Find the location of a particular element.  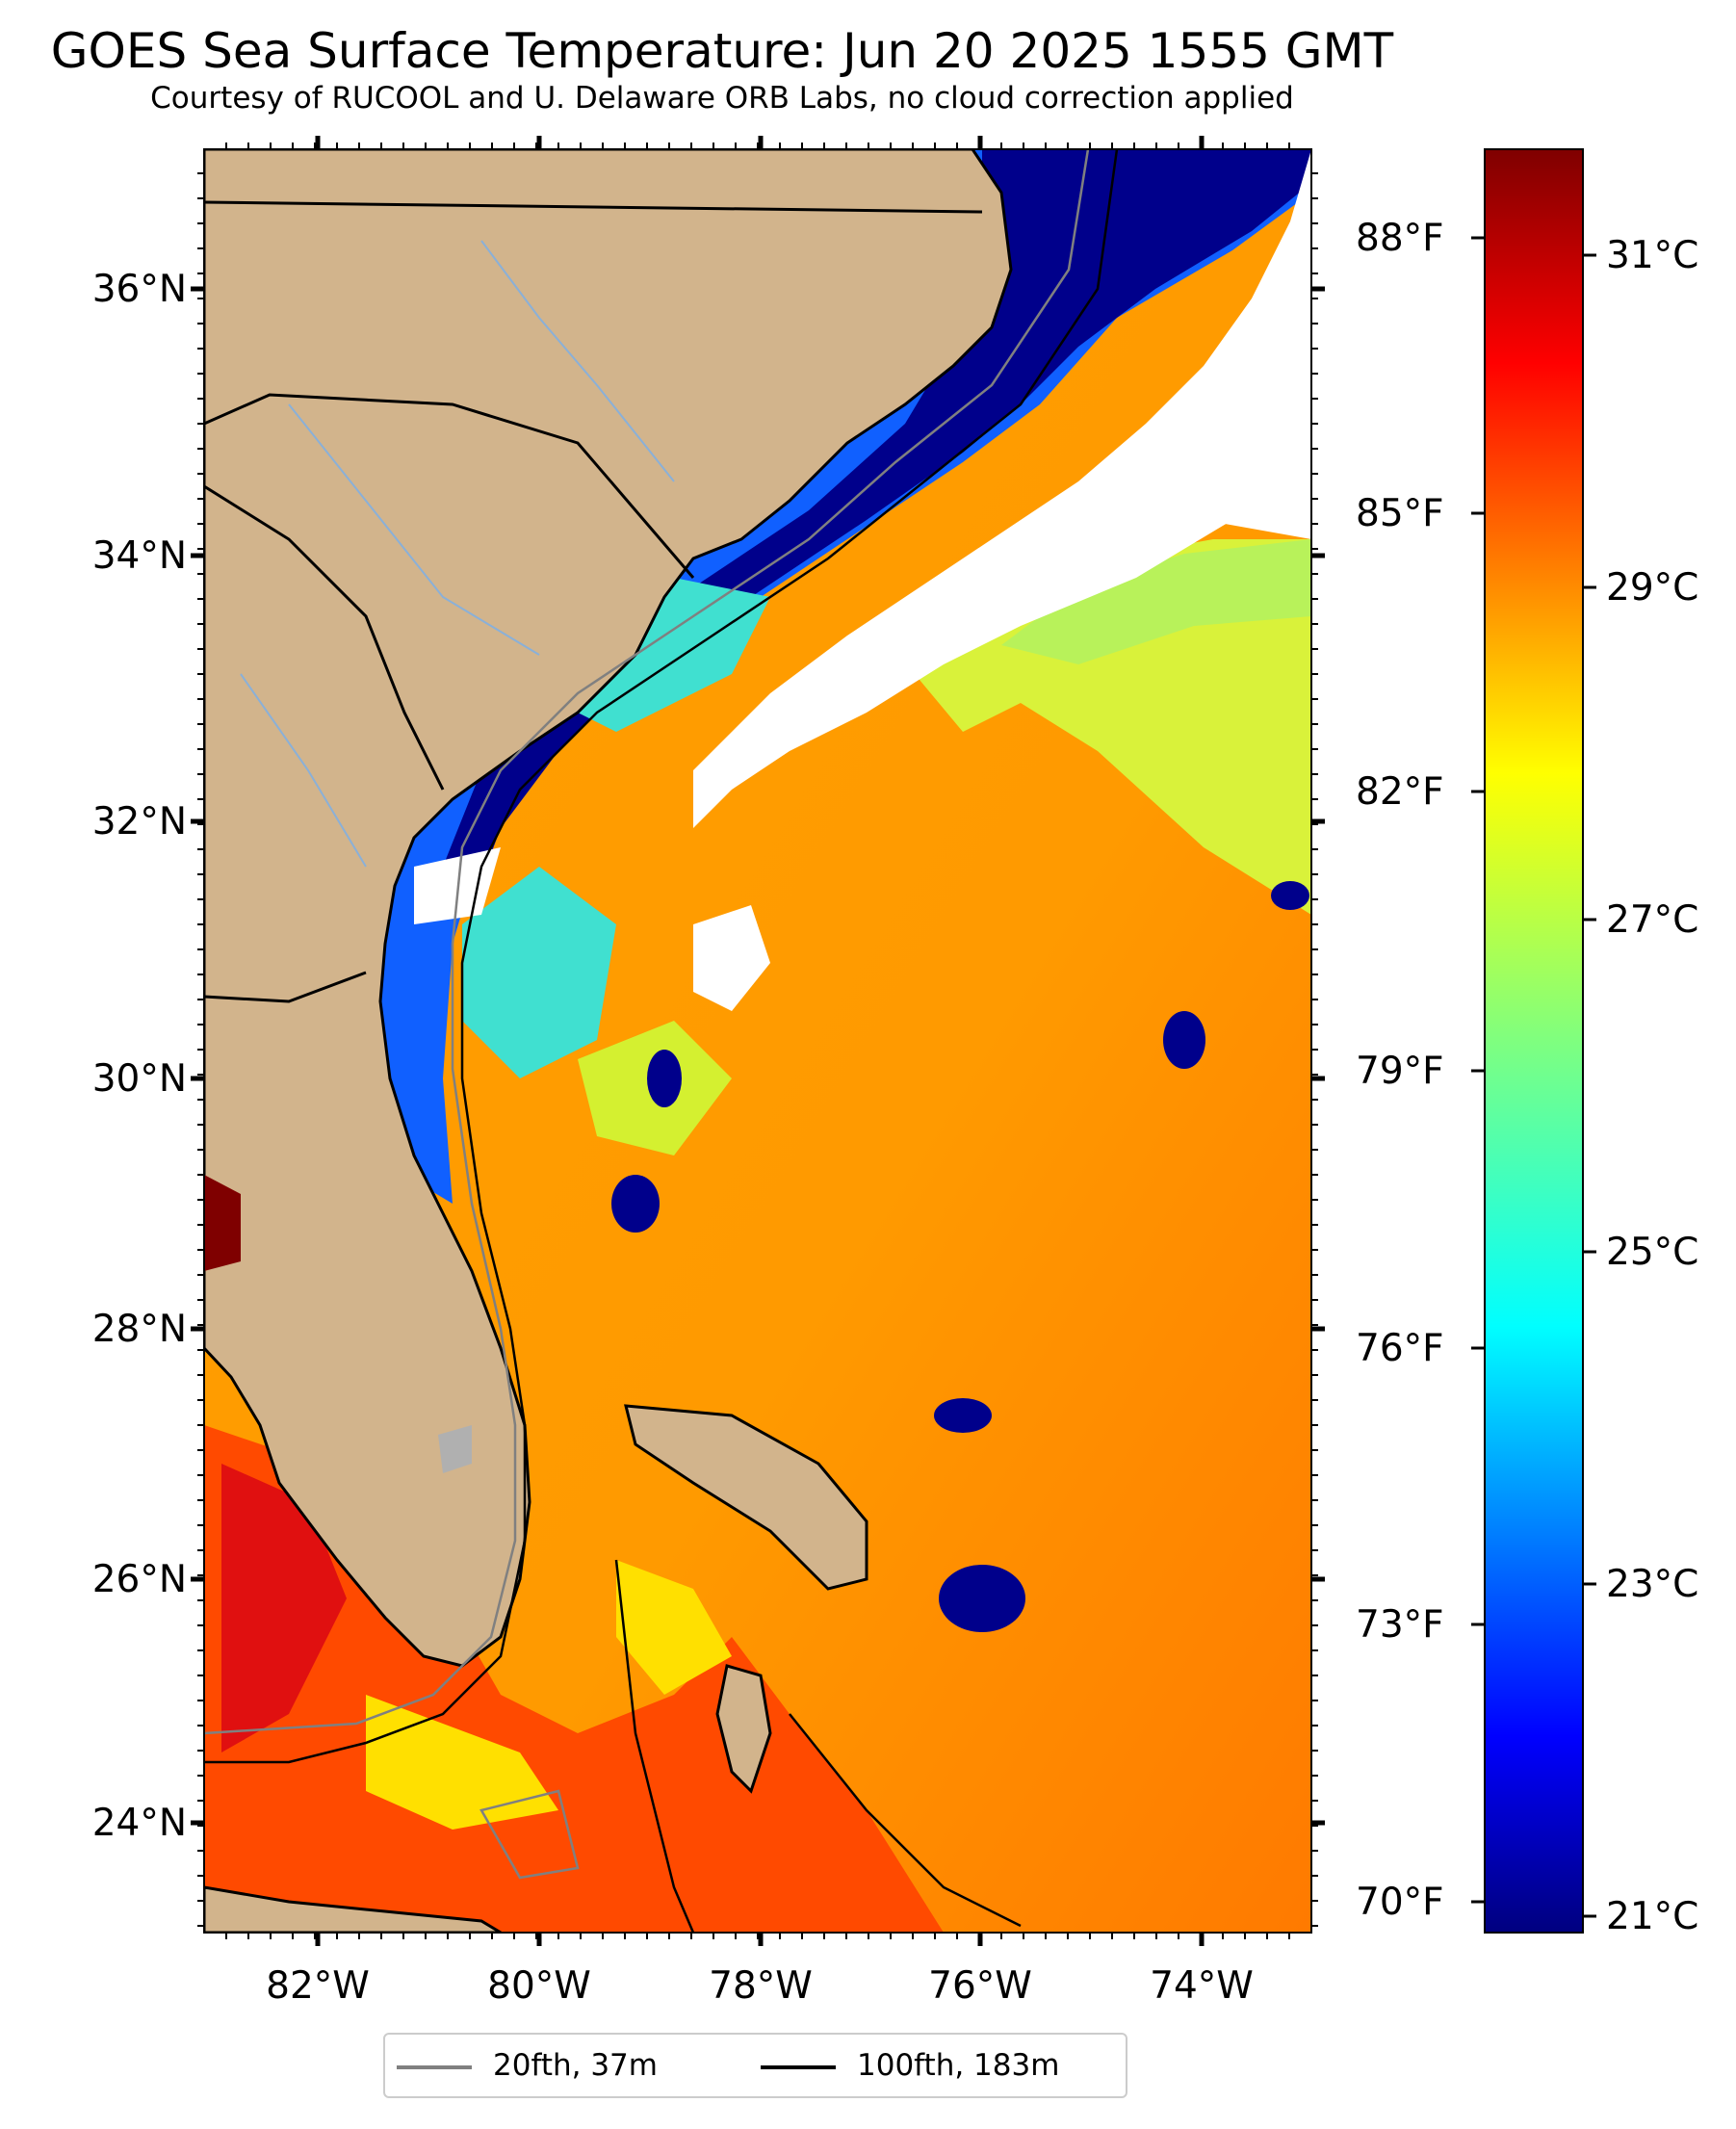

colorbar-c-label: 25°C is located at coordinates (1652, 1252).